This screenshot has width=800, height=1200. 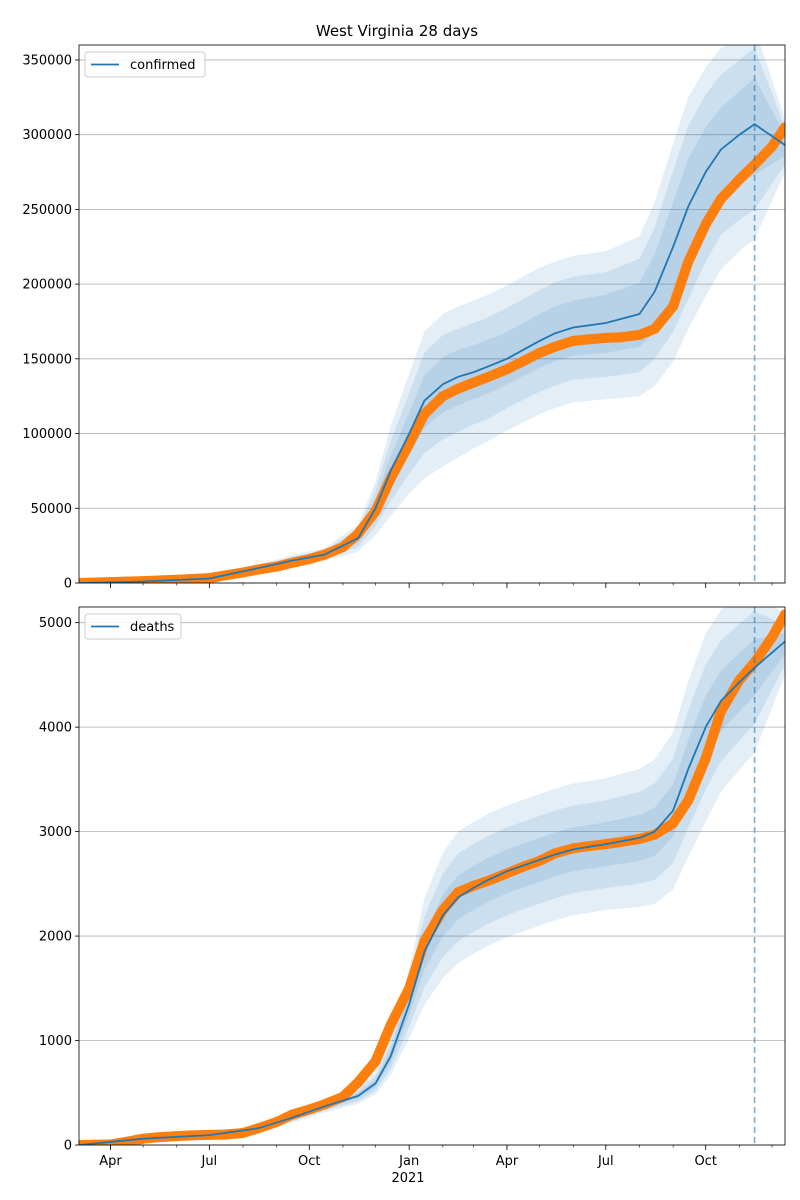 What do you see at coordinates (163, 65) in the screenshot?
I see `legend-label: confirmed` at bounding box center [163, 65].